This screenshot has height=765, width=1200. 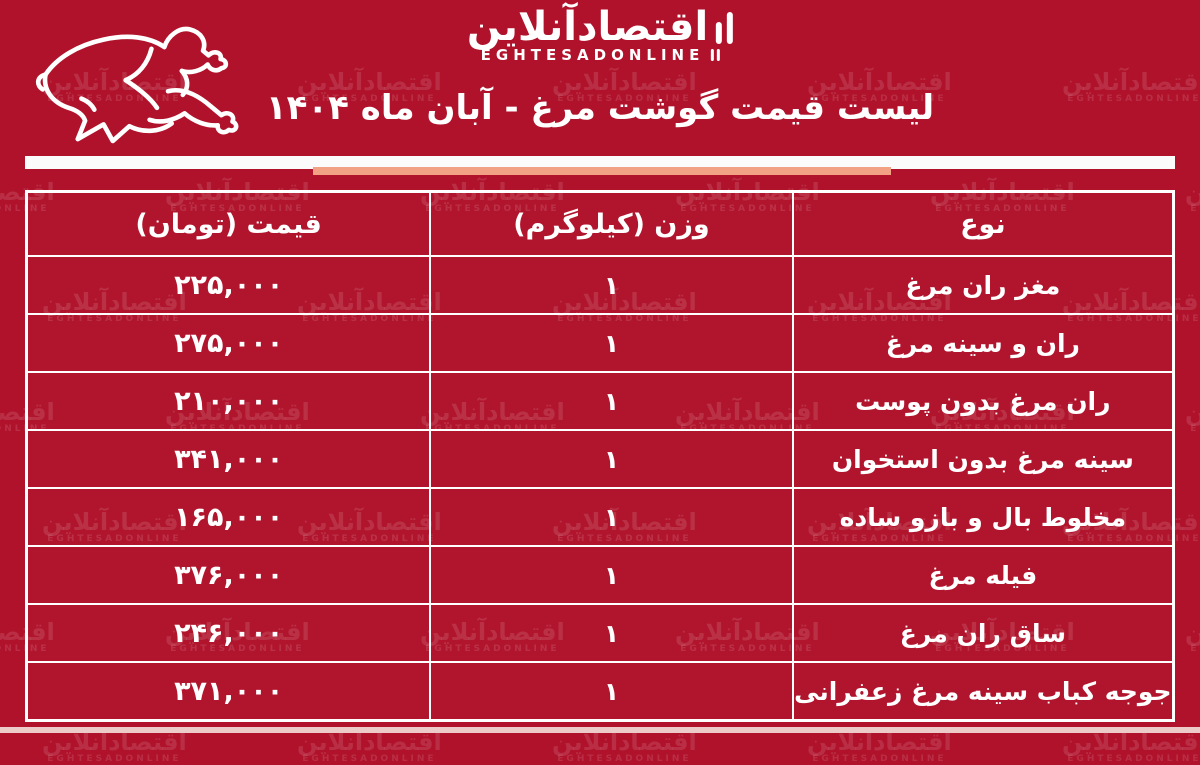 What do you see at coordinates (228, 401) in the screenshot?
I see `cell-price: ۲۱۰,۰۰۰` at bounding box center [228, 401].